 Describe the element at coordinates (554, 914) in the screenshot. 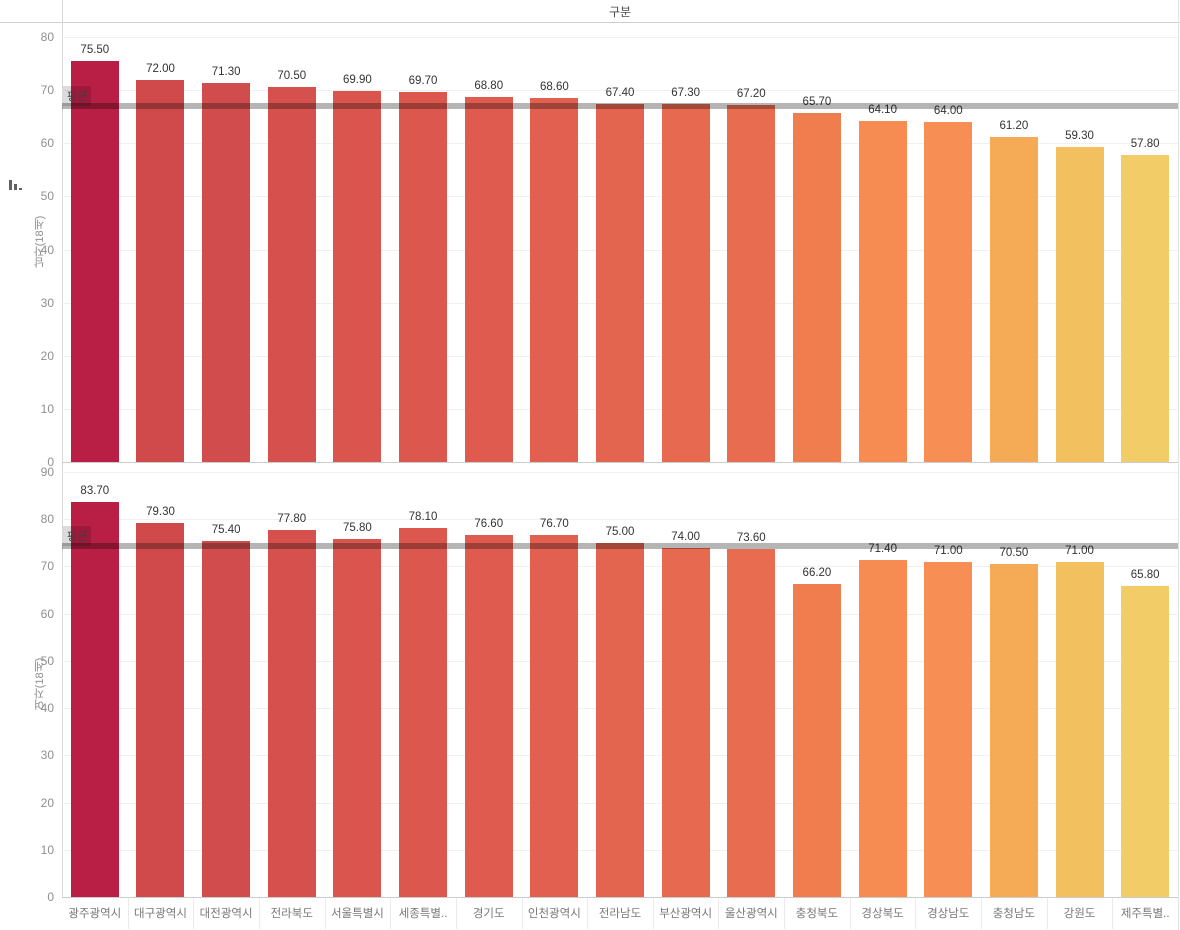

I see `category-label-인천광역시: 인천광역시` at that location.